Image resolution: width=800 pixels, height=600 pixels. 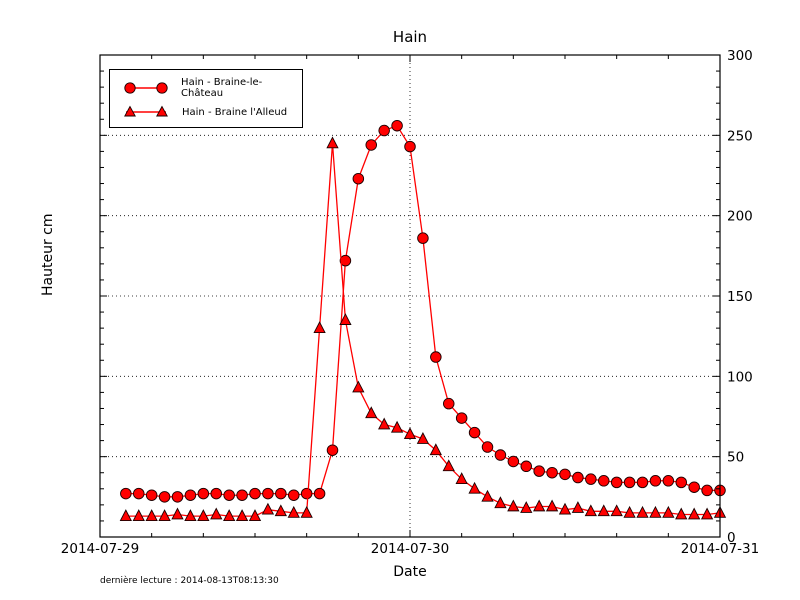 What do you see at coordinates (189, 581) in the screenshot?
I see `footnote-last-reading: dernière lecture : 2014-08-13T08:13:30` at bounding box center [189, 581].